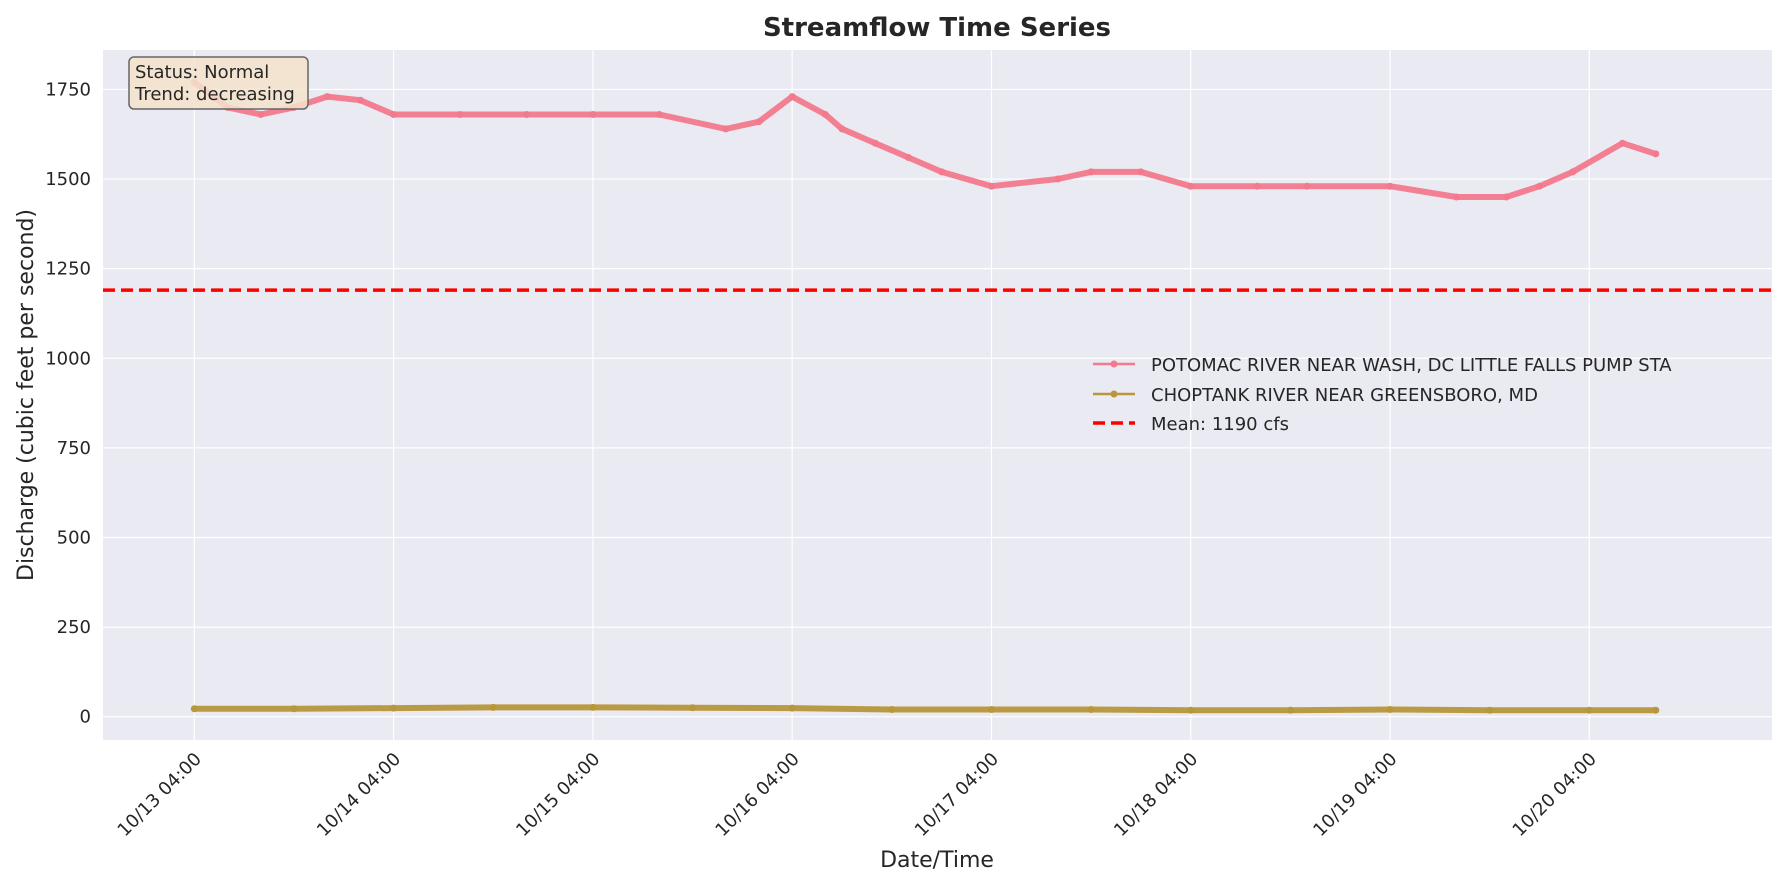 This screenshot has width=1786, height=887. What do you see at coordinates (74, 627) in the screenshot?
I see `y-tick-label: 250` at bounding box center [74, 627].